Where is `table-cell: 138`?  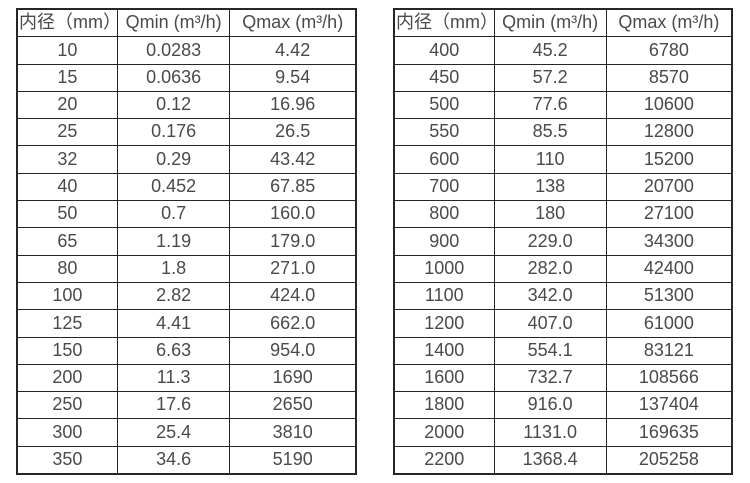 table-cell: 138 is located at coordinates (550, 187).